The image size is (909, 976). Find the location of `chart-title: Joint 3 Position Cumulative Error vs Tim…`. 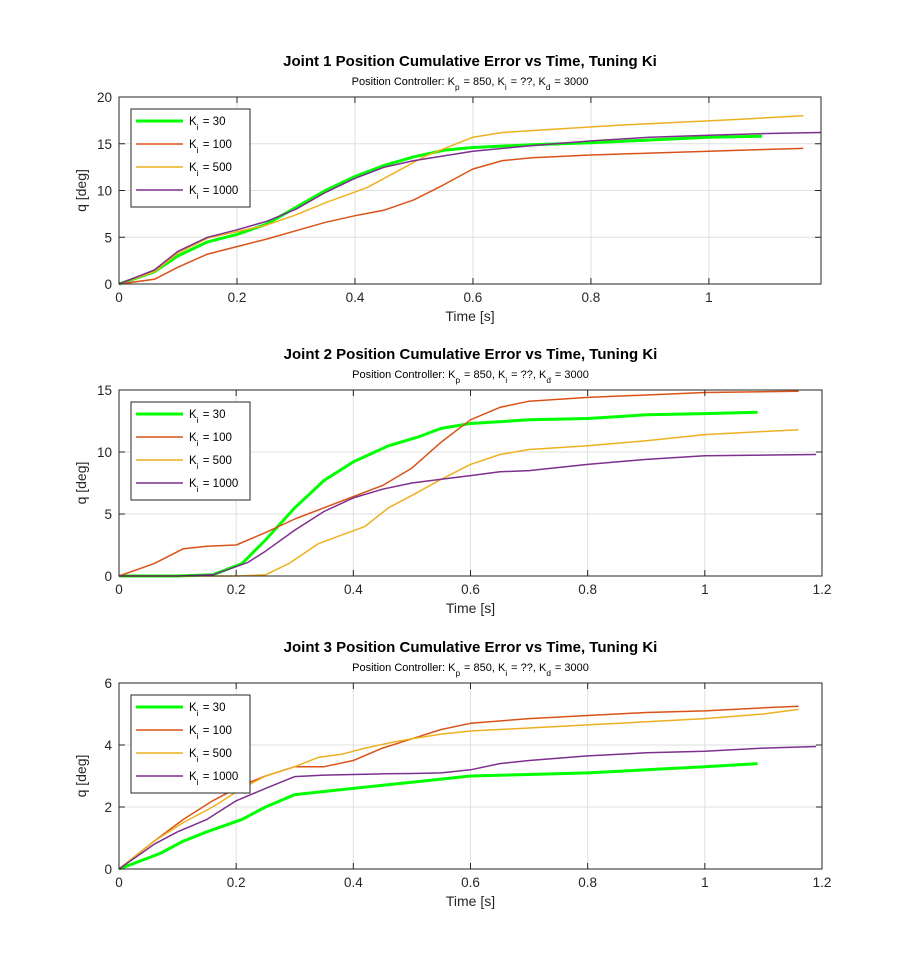

chart-title: Joint 3 Position Cumulative Error vs Tim… is located at coordinates (471, 647).